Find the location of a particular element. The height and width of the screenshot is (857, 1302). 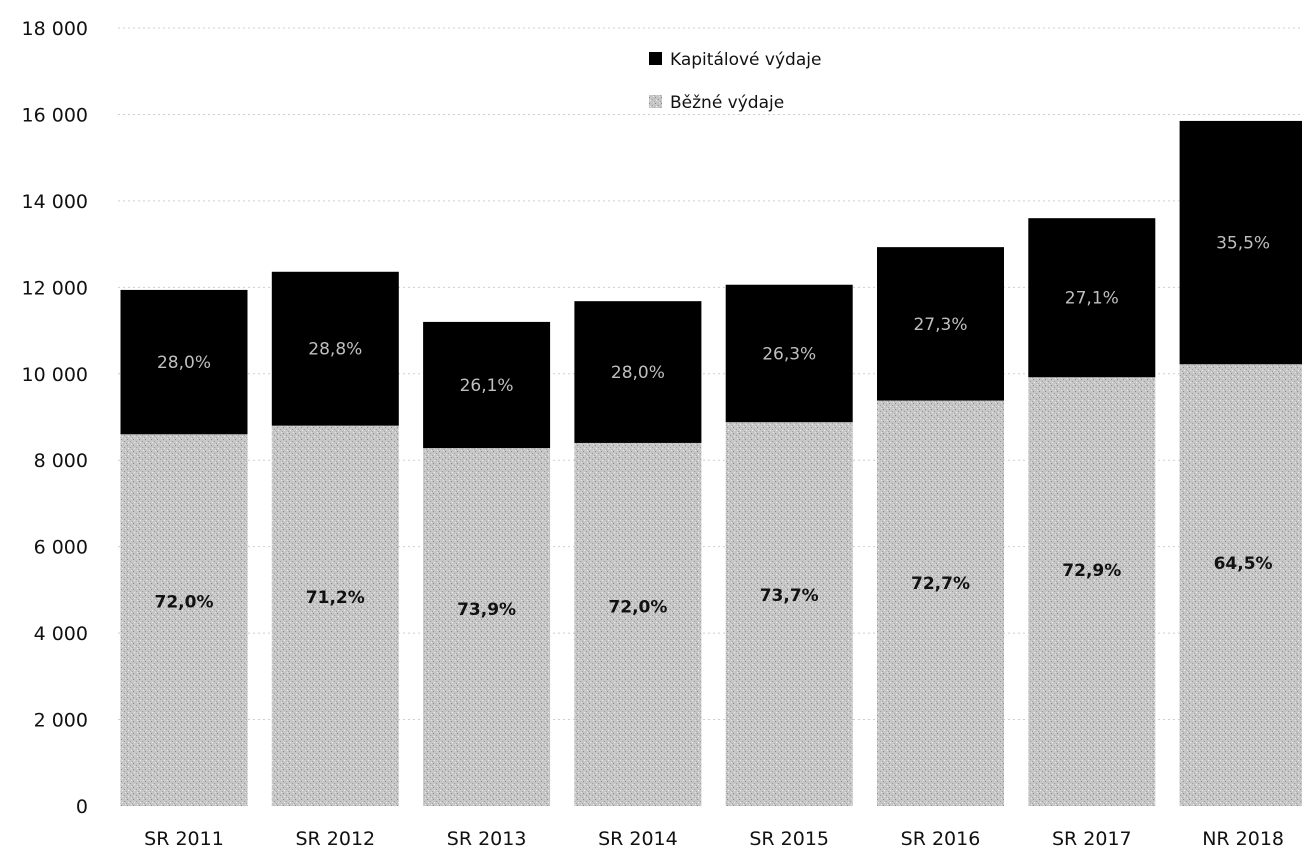

data-label-kapitalove: 27,1% is located at coordinates (1092, 299).